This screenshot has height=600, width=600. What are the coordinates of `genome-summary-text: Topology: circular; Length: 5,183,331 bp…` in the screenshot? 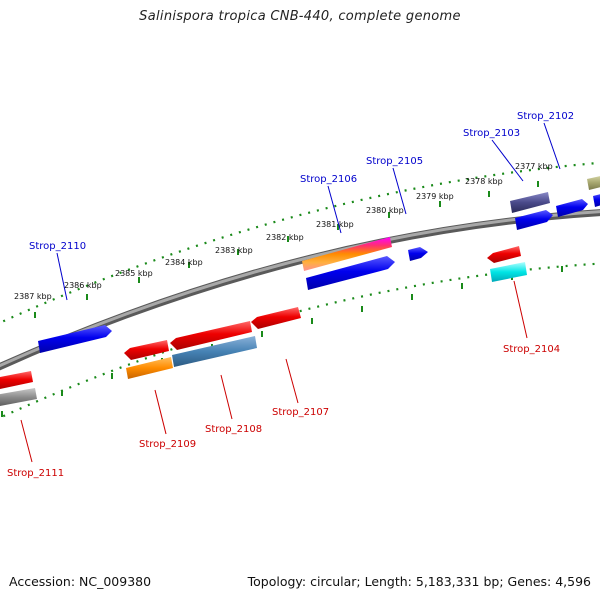 It's located at (419, 581).